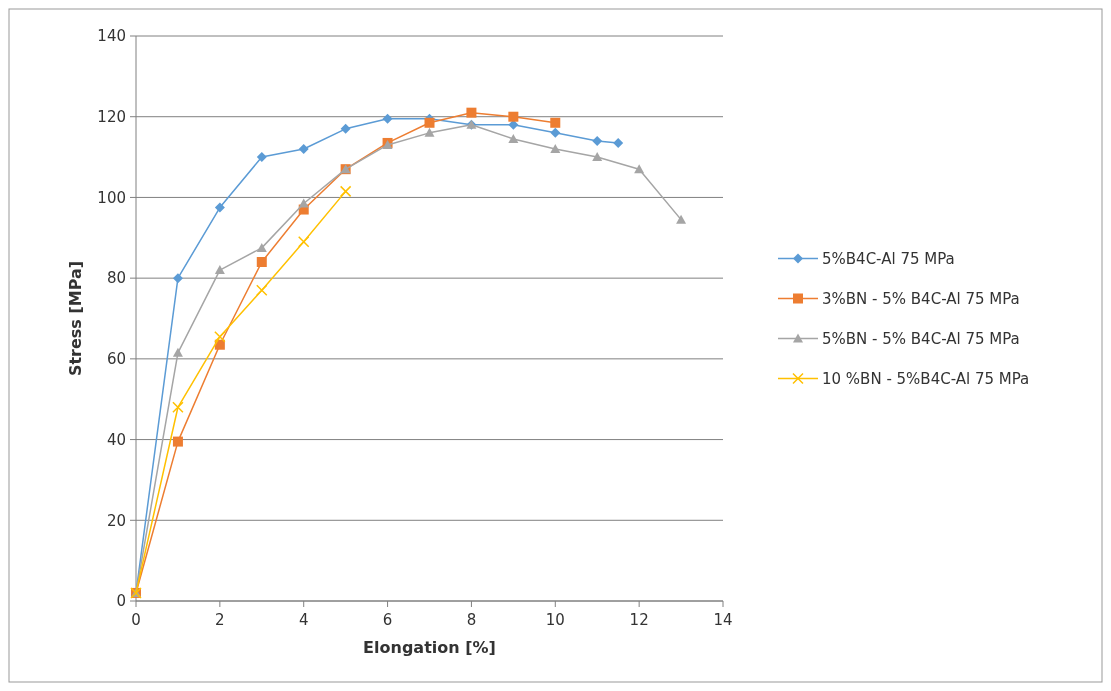  What do you see at coordinates (116, 520) in the screenshot?
I see `y-tick-label: 20` at bounding box center [116, 520].